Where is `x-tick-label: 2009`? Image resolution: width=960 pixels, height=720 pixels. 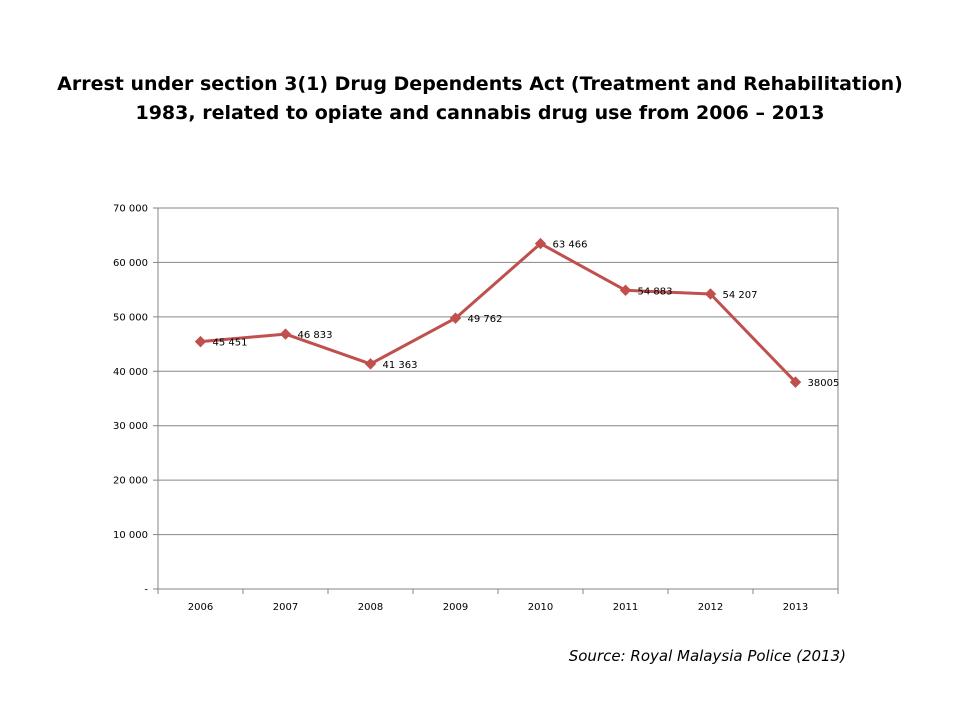
x-tick-label: 2009 is located at coordinates (455, 607).